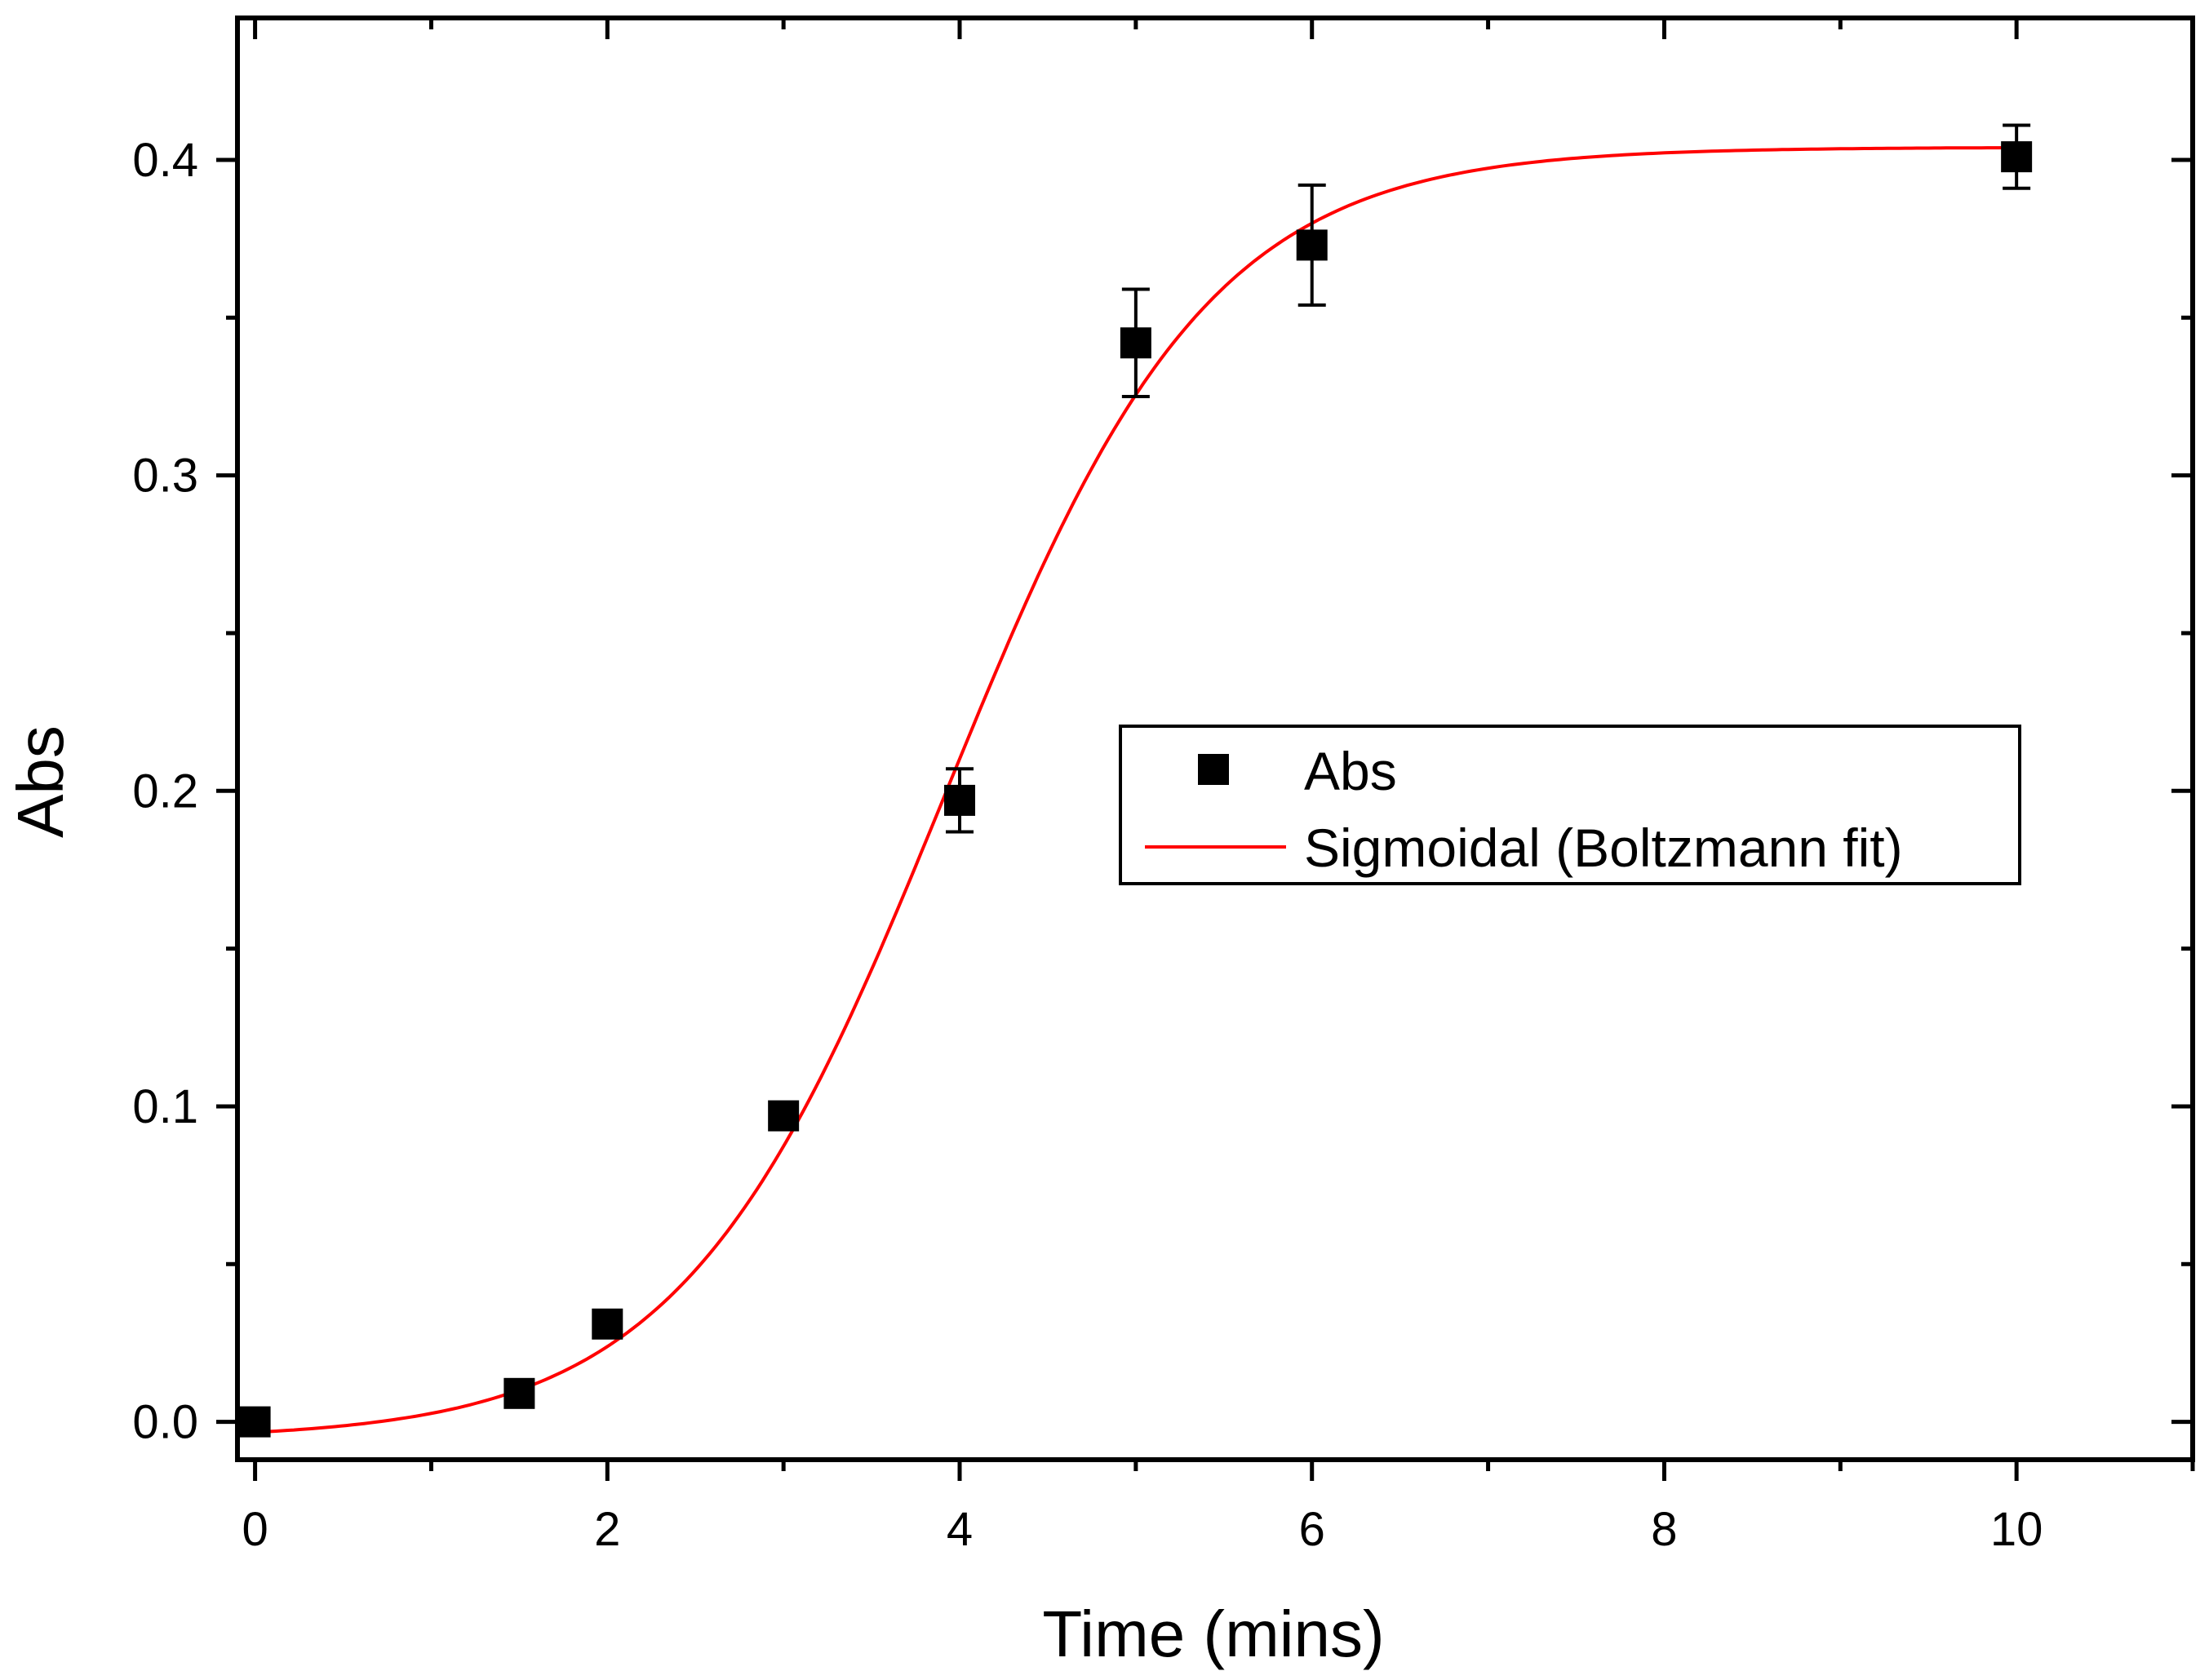 The image size is (2209, 1680). What do you see at coordinates (255, 1529) in the screenshot?
I see `x-tick-label: 0` at bounding box center [255, 1529].